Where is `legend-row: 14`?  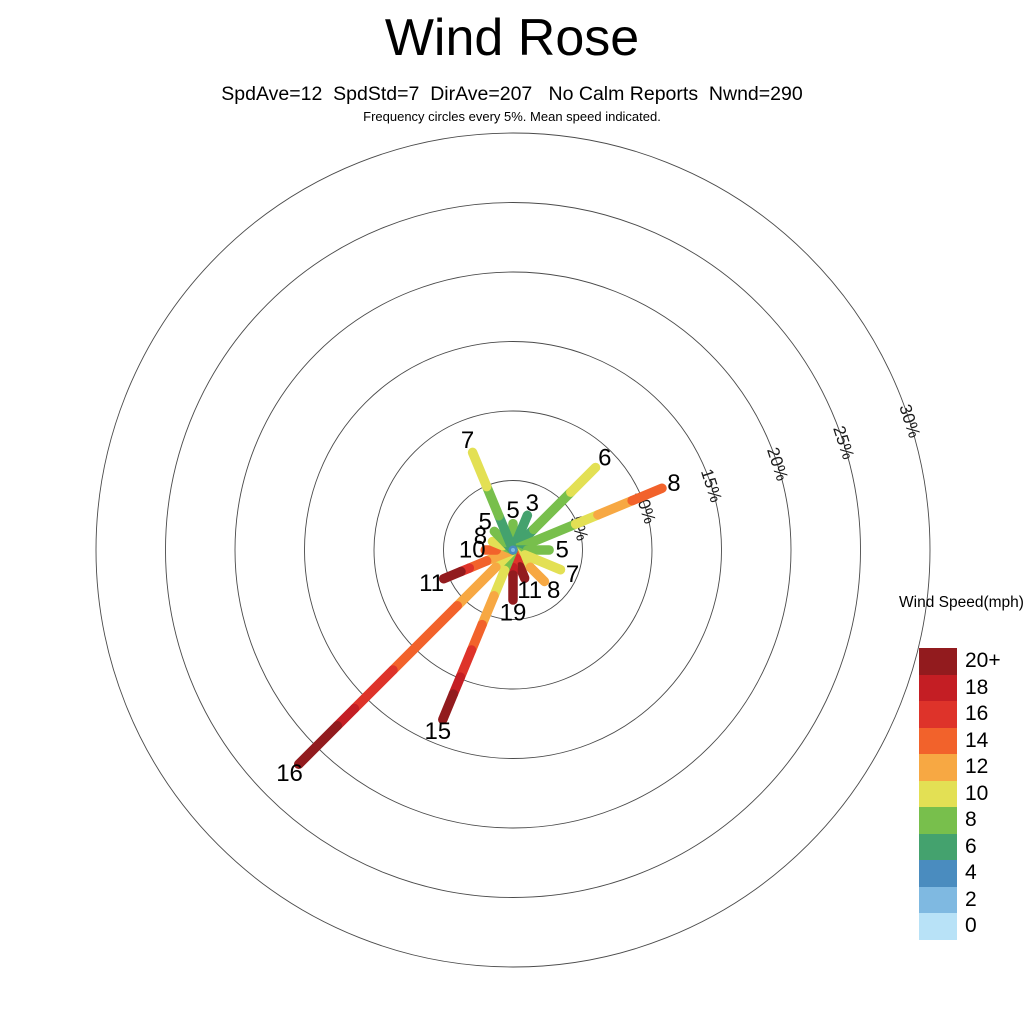 legend-row: 14 is located at coordinates (971, 740).